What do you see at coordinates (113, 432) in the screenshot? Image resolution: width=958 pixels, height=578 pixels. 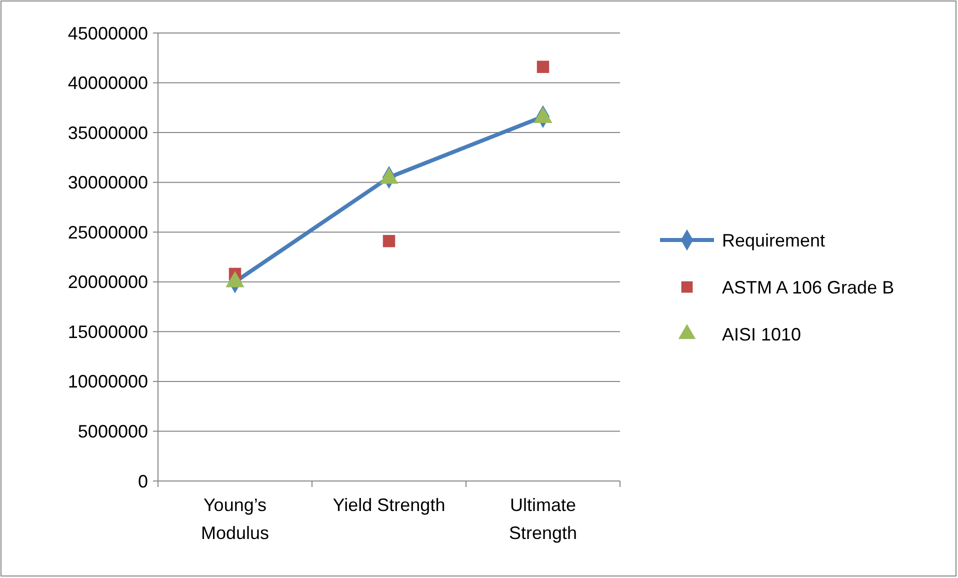 I see `y-tick-label: 5000000` at bounding box center [113, 432].